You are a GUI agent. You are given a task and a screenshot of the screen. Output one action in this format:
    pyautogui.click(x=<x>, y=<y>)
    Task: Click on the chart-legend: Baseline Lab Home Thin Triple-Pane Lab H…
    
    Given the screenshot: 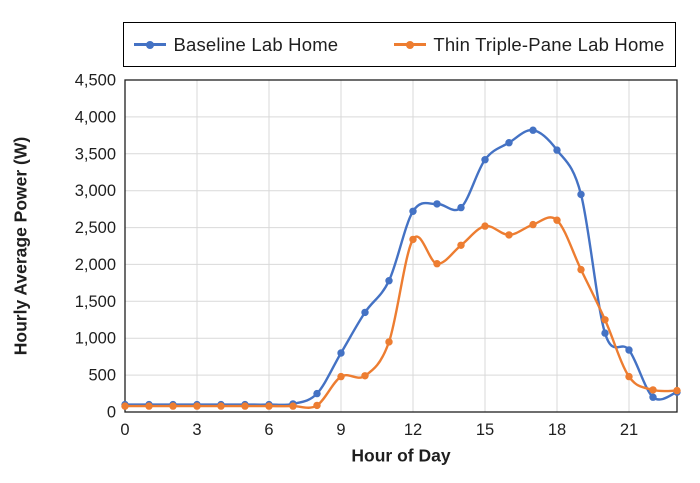 What is the action you would take?
    pyautogui.click(x=399, y=44)
    